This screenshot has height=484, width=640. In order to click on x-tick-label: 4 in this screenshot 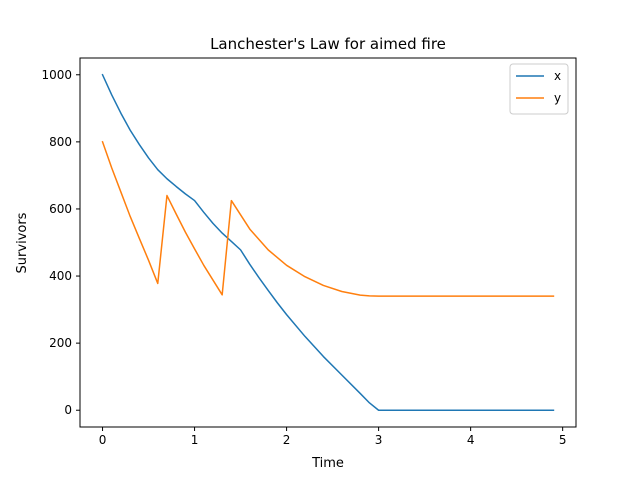, I will do `click(471, 440)`.